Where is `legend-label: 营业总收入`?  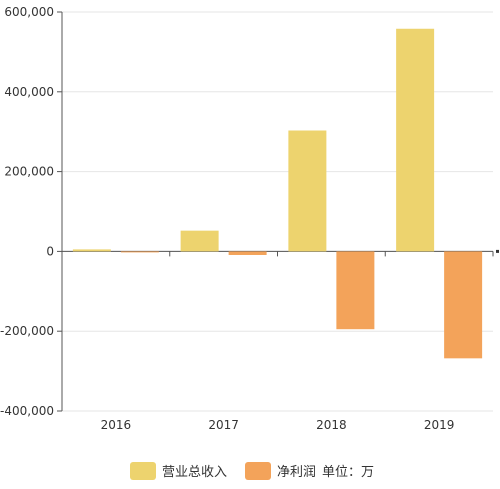
legend-label: 营业总收入 is located at coordinates (194, 472).